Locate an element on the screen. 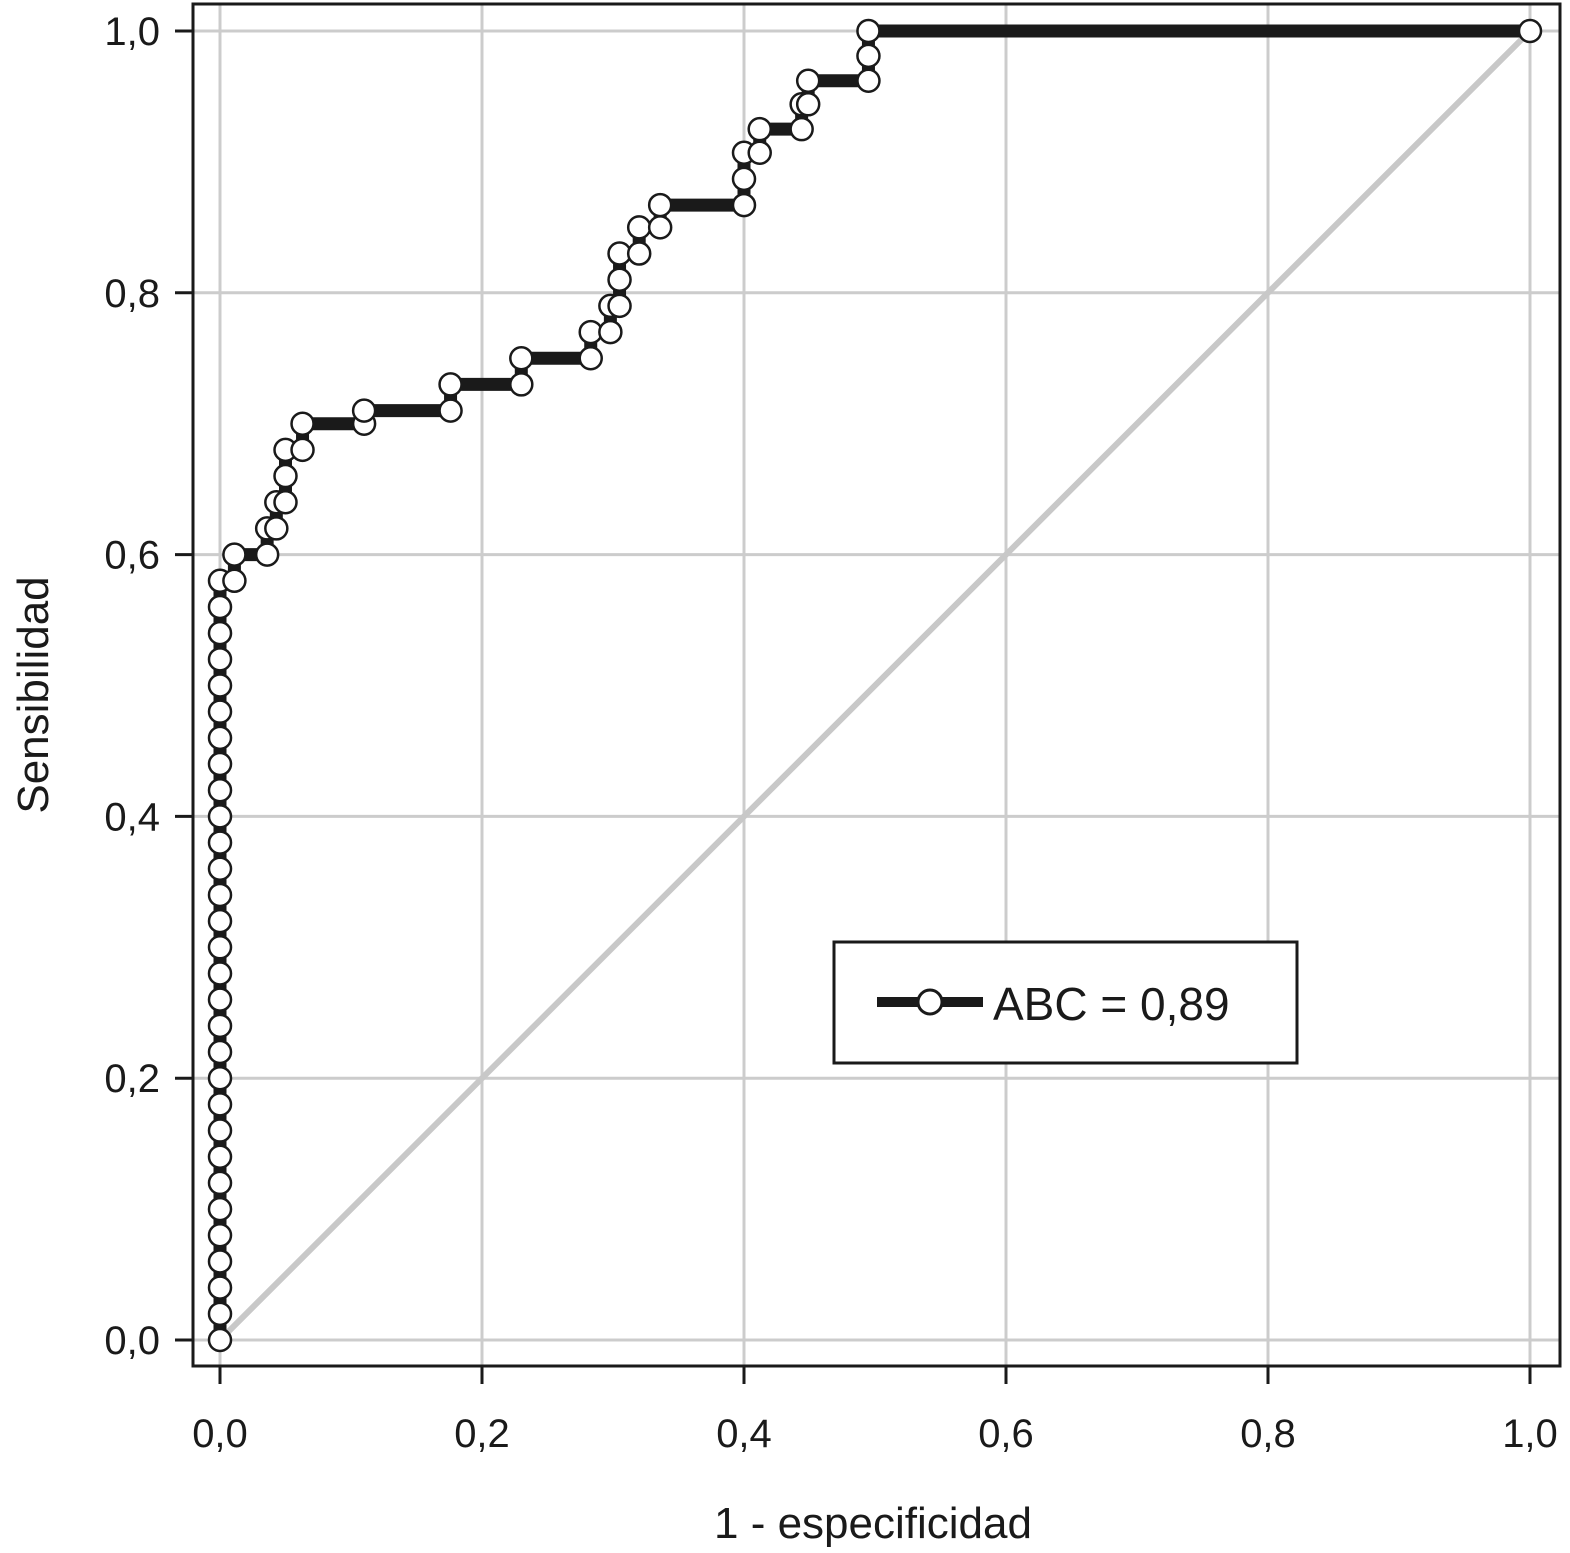 Image resolution: width=1570 pixels, height=1553 pixels. x-tick-label: 1,0 is located at coordinates (1530, 1434).